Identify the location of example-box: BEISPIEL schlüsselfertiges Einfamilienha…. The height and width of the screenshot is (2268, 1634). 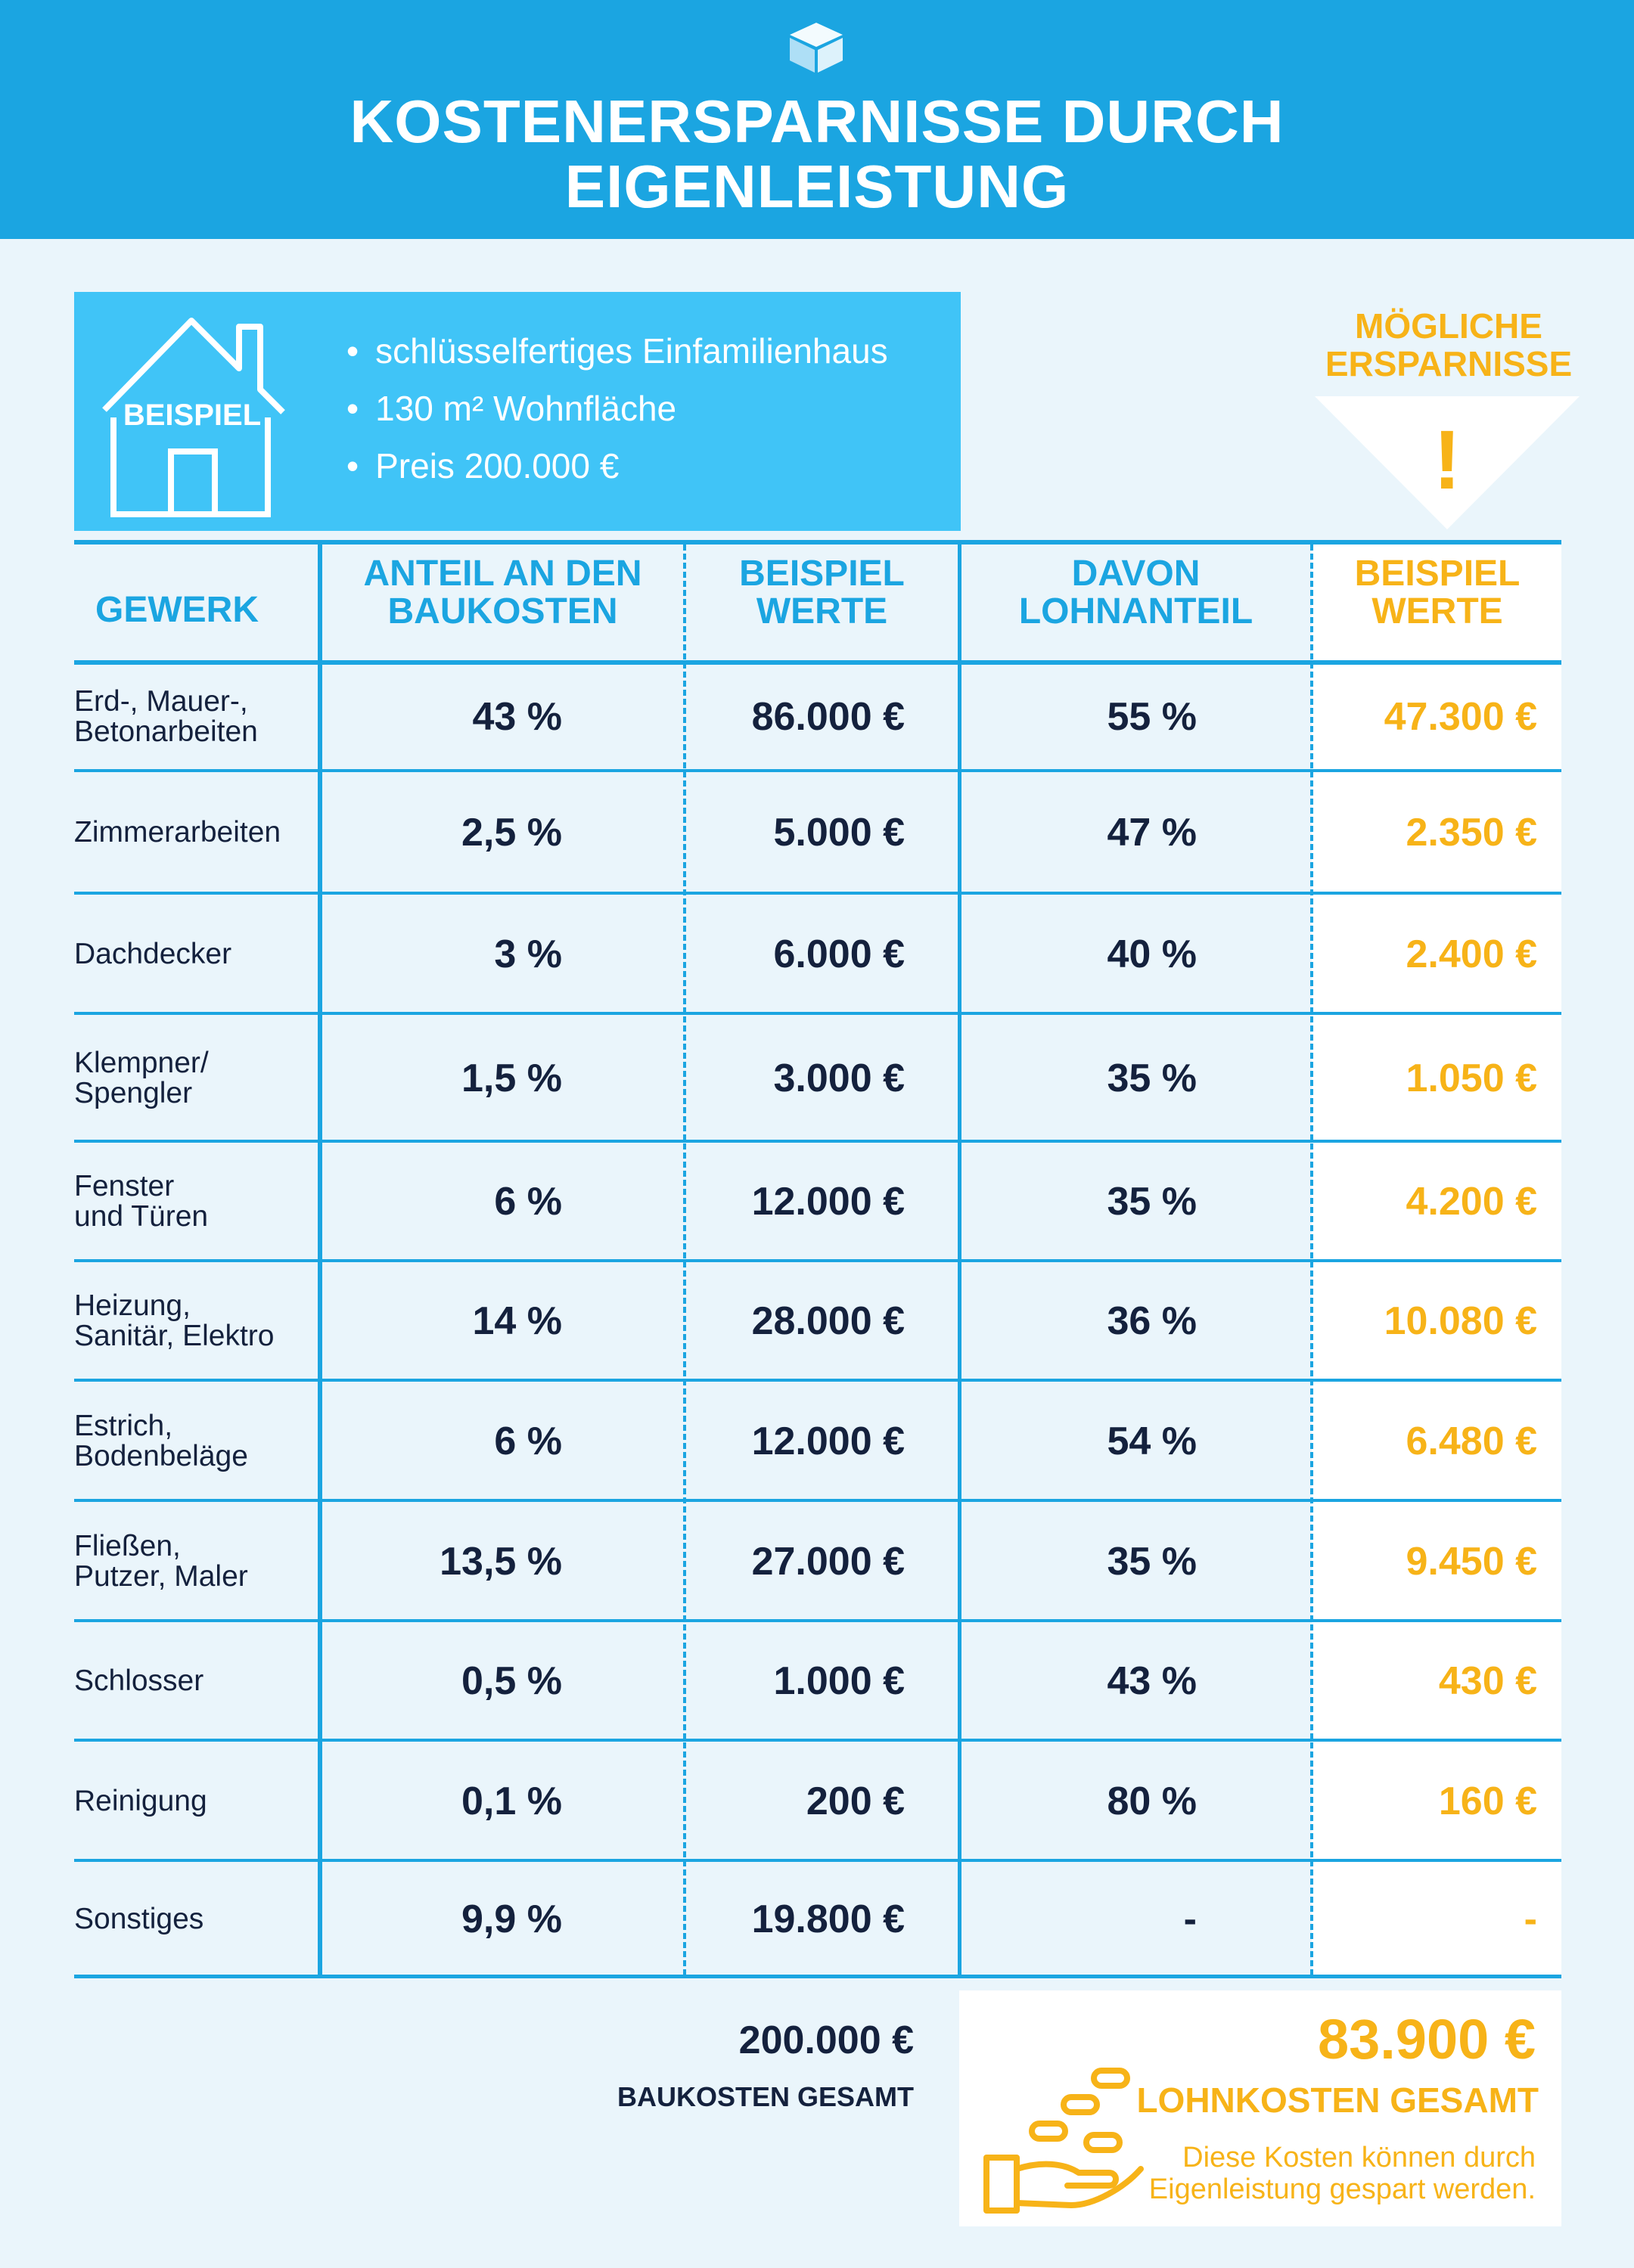
(517, 411).